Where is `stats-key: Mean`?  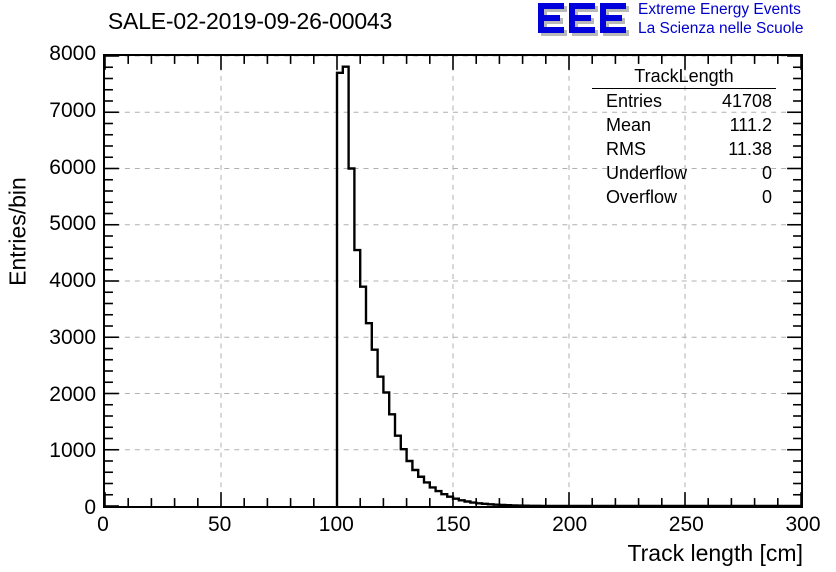 stats-key: Mean is located at coordinates (629, 124).